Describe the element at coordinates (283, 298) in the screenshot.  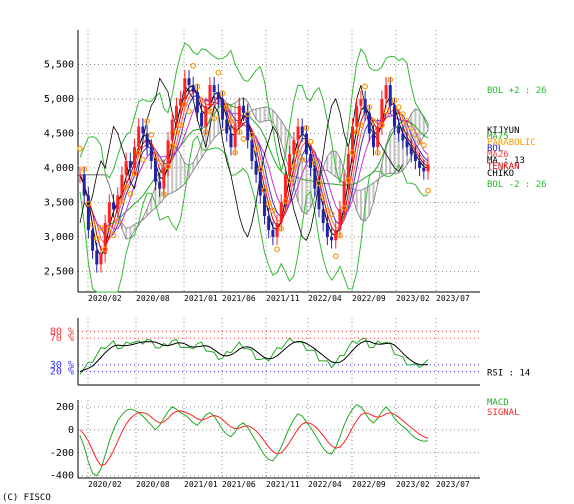
I see `price-x-tick-label: 2021/11` at that location.